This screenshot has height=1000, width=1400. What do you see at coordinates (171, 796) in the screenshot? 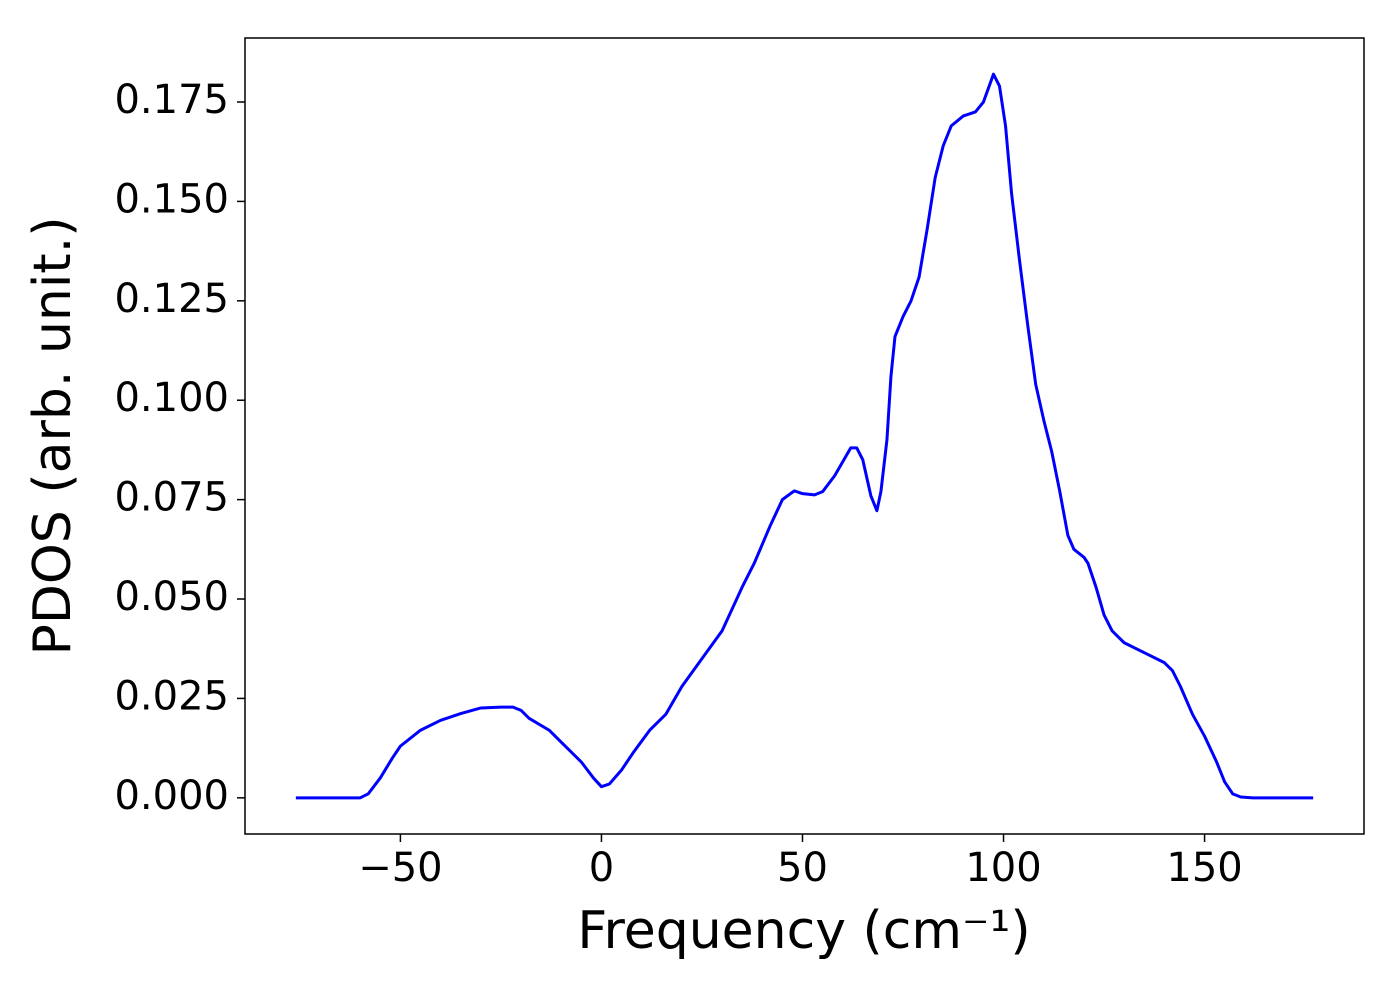
I see `y-tick-label: 0.000` at bounding box center [171, 796].